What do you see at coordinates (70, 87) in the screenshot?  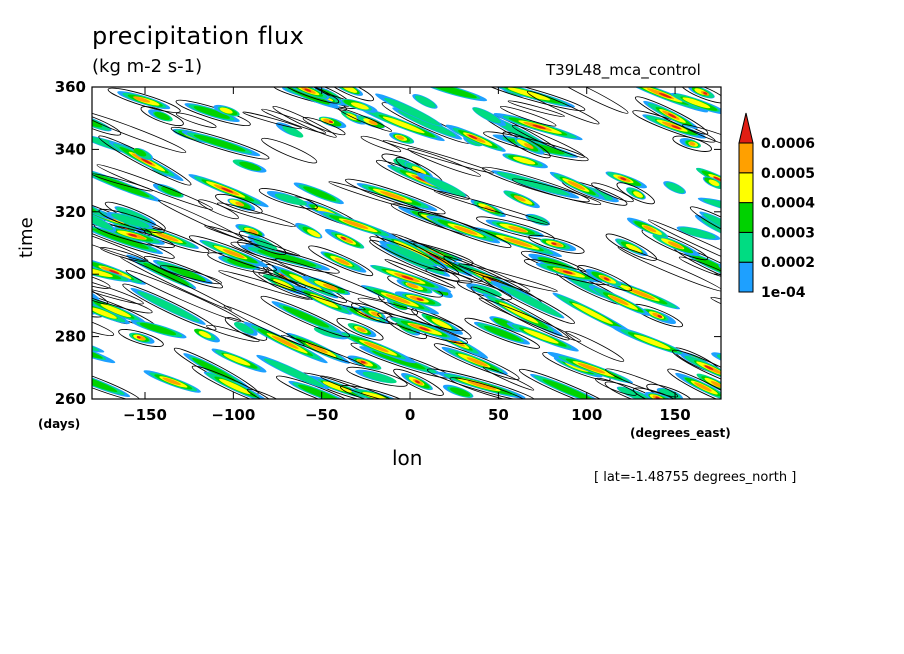 I see `y-tick-label: 360` at bounding box center [70, 87].